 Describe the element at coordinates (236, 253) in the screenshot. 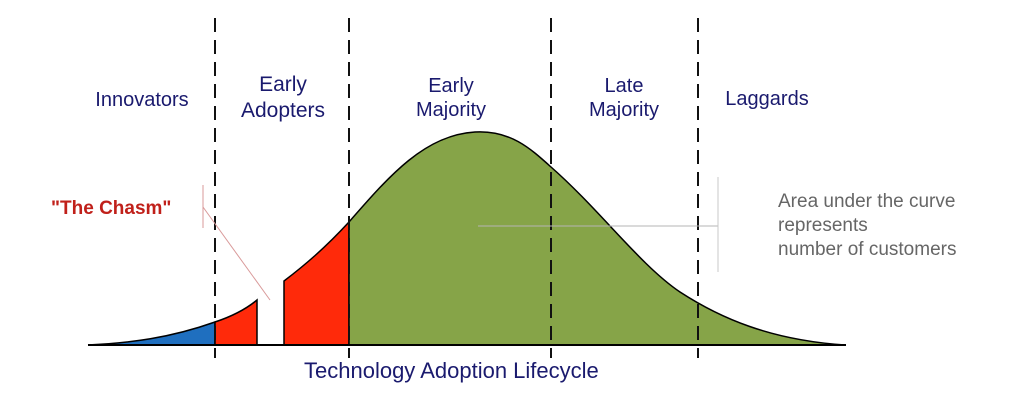

I see `chasm-pointer-line` at that location.